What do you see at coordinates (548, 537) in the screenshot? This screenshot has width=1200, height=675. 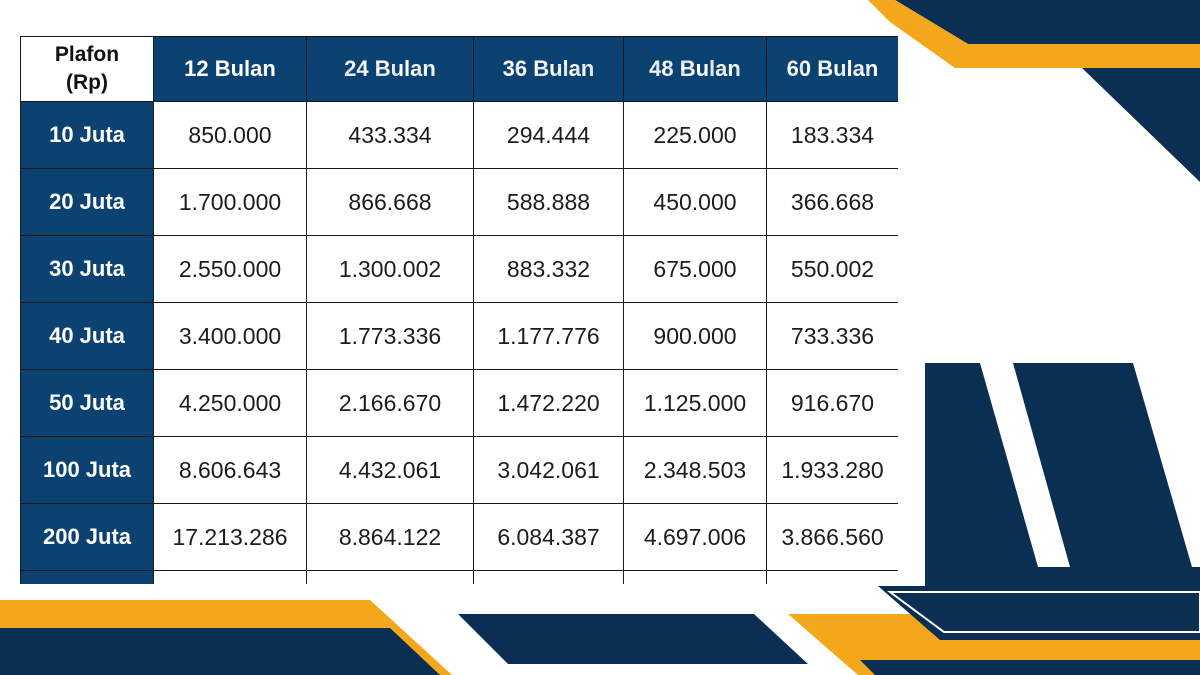 I see `table-cell: 6.084.387` at bounding box center [548, 537].